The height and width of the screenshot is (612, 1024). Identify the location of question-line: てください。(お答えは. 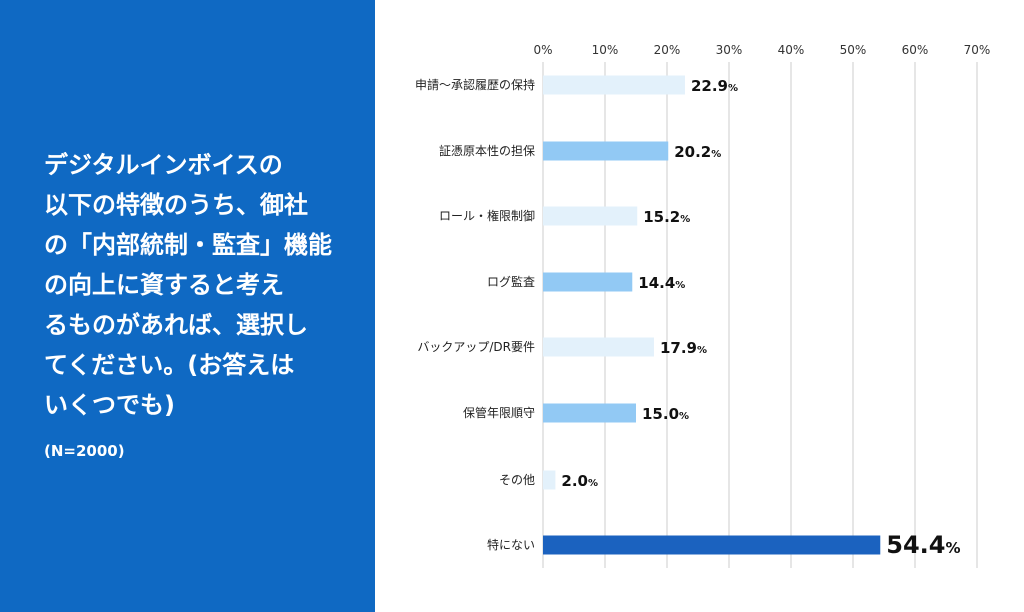
(169, 365).